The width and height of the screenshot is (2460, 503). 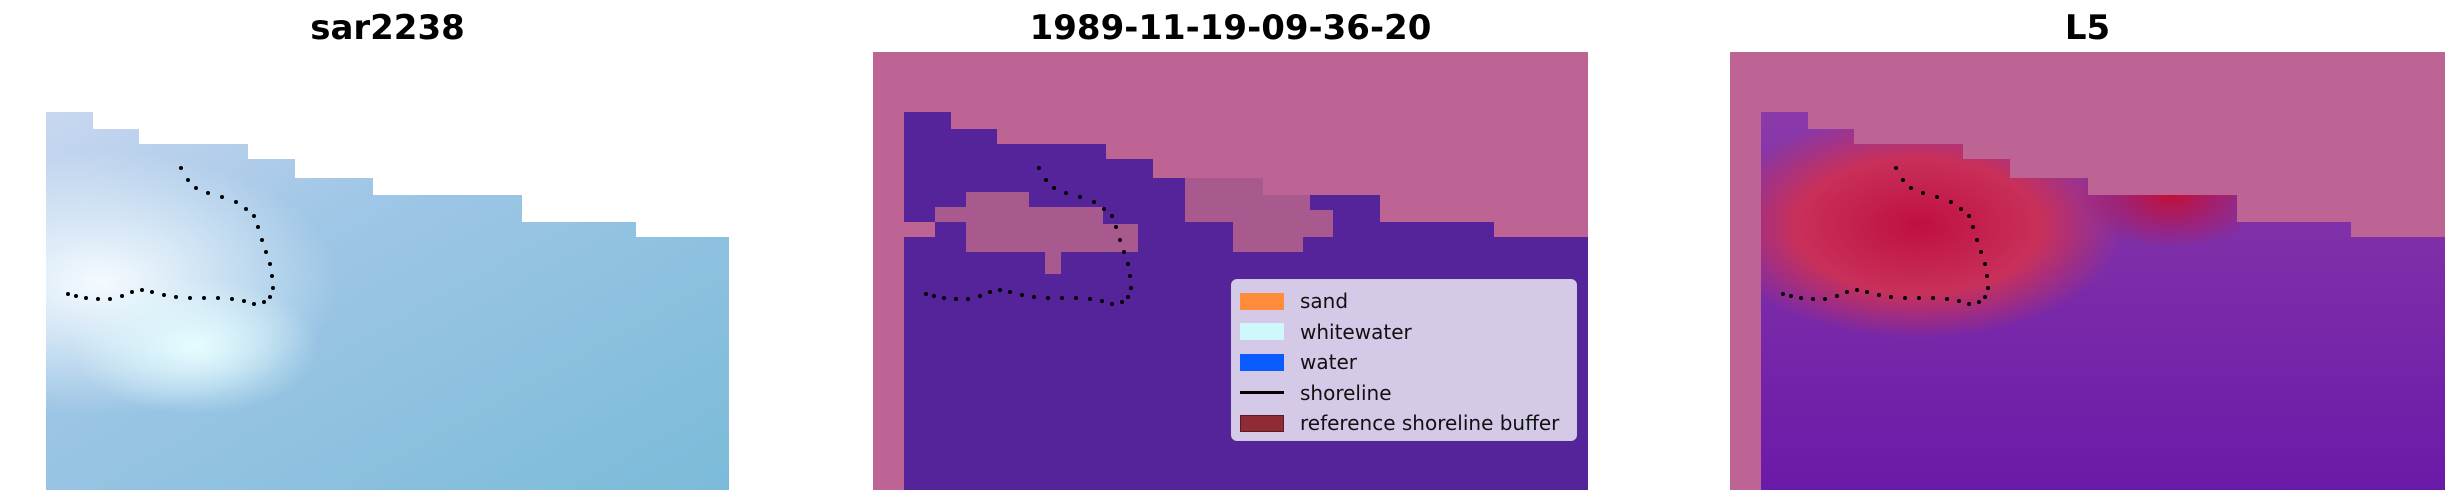 I want to click on legend-swatch-whitewater, so click(x=1262, y=332).